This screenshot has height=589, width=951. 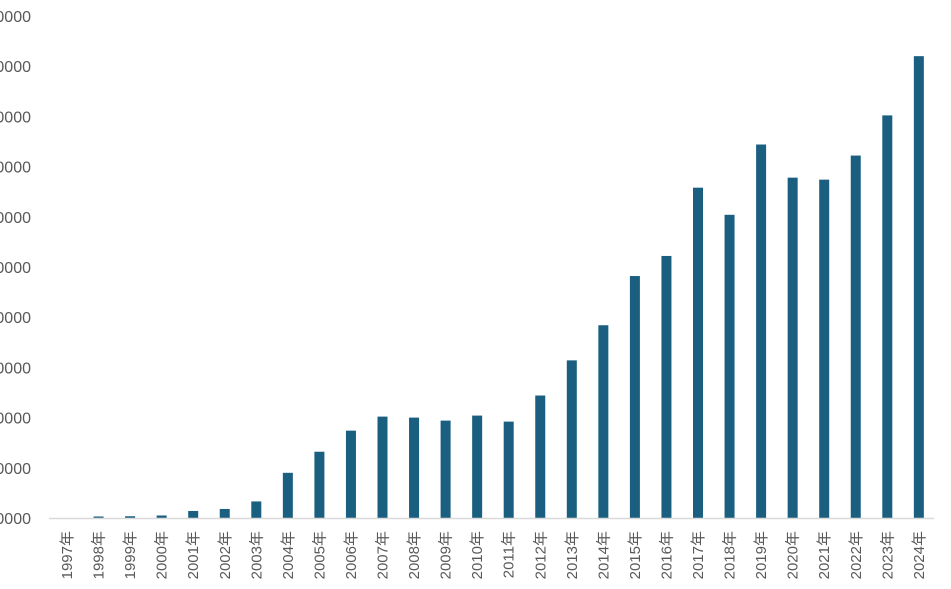 What do you see at coordinates (603, 555) in the screenshot?
I see `x-tick-label: 2014年` at bounding box center [603, 555].